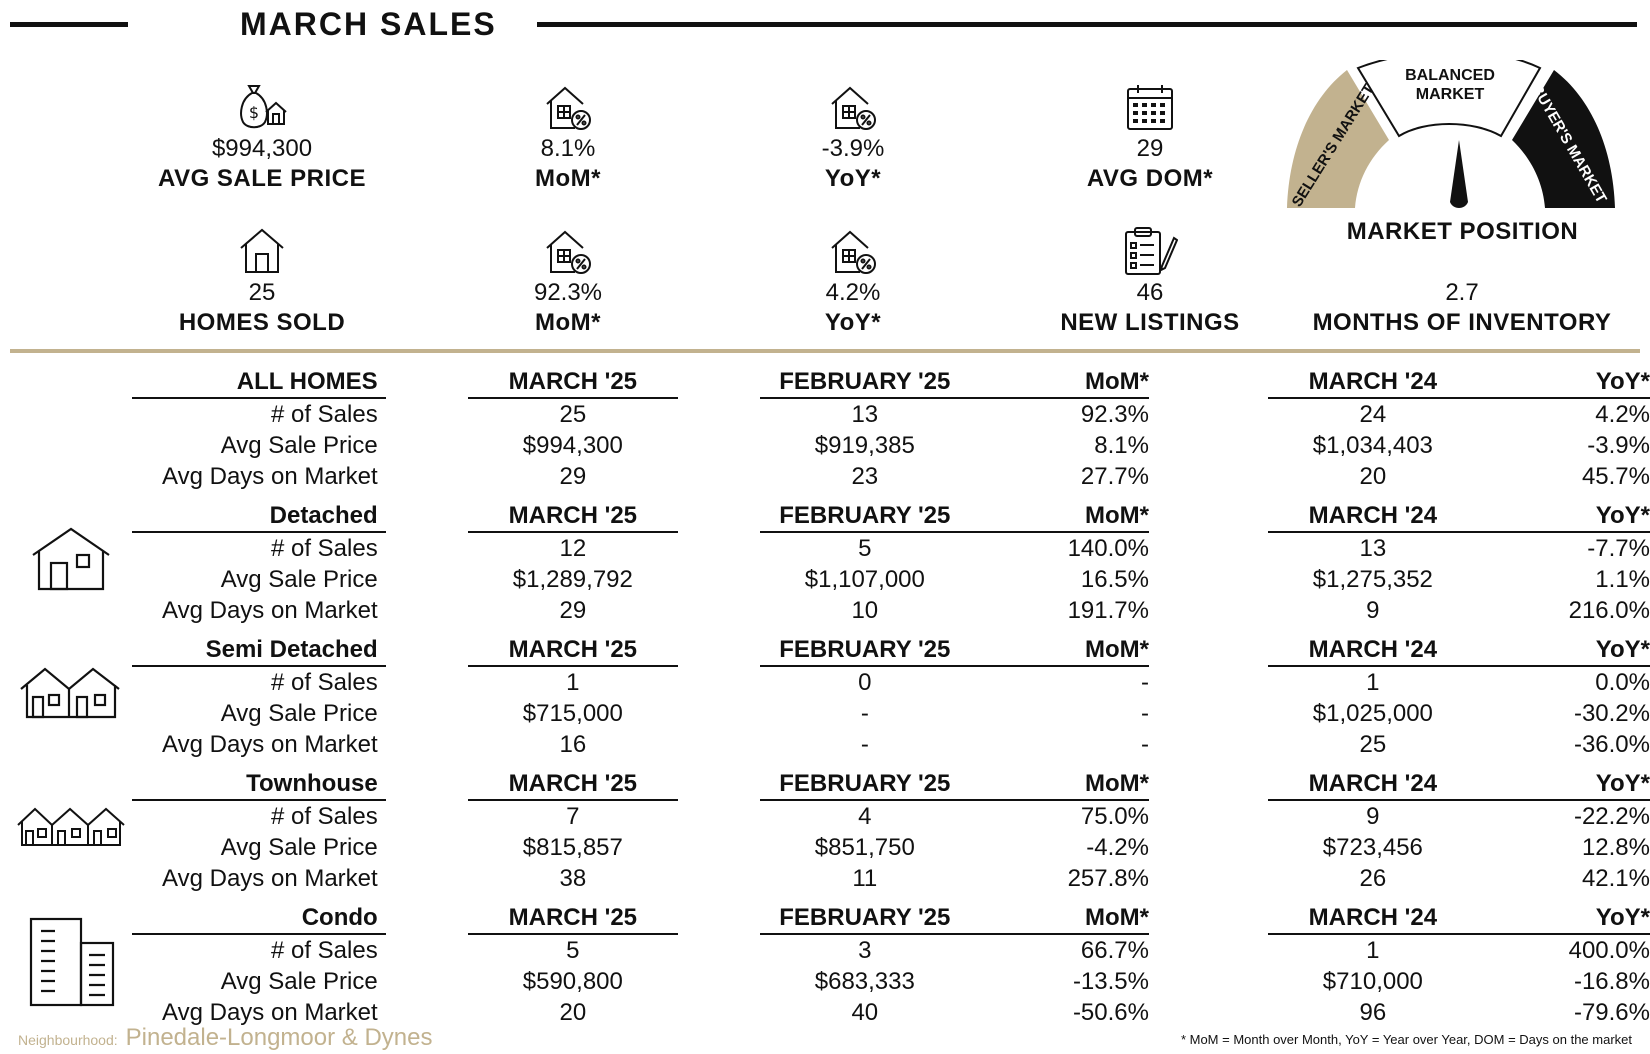  What do you see at coordinates (1373, 476) in the screenshot?
I see `cell-march24: 20` at bounding box center [1373, 476].